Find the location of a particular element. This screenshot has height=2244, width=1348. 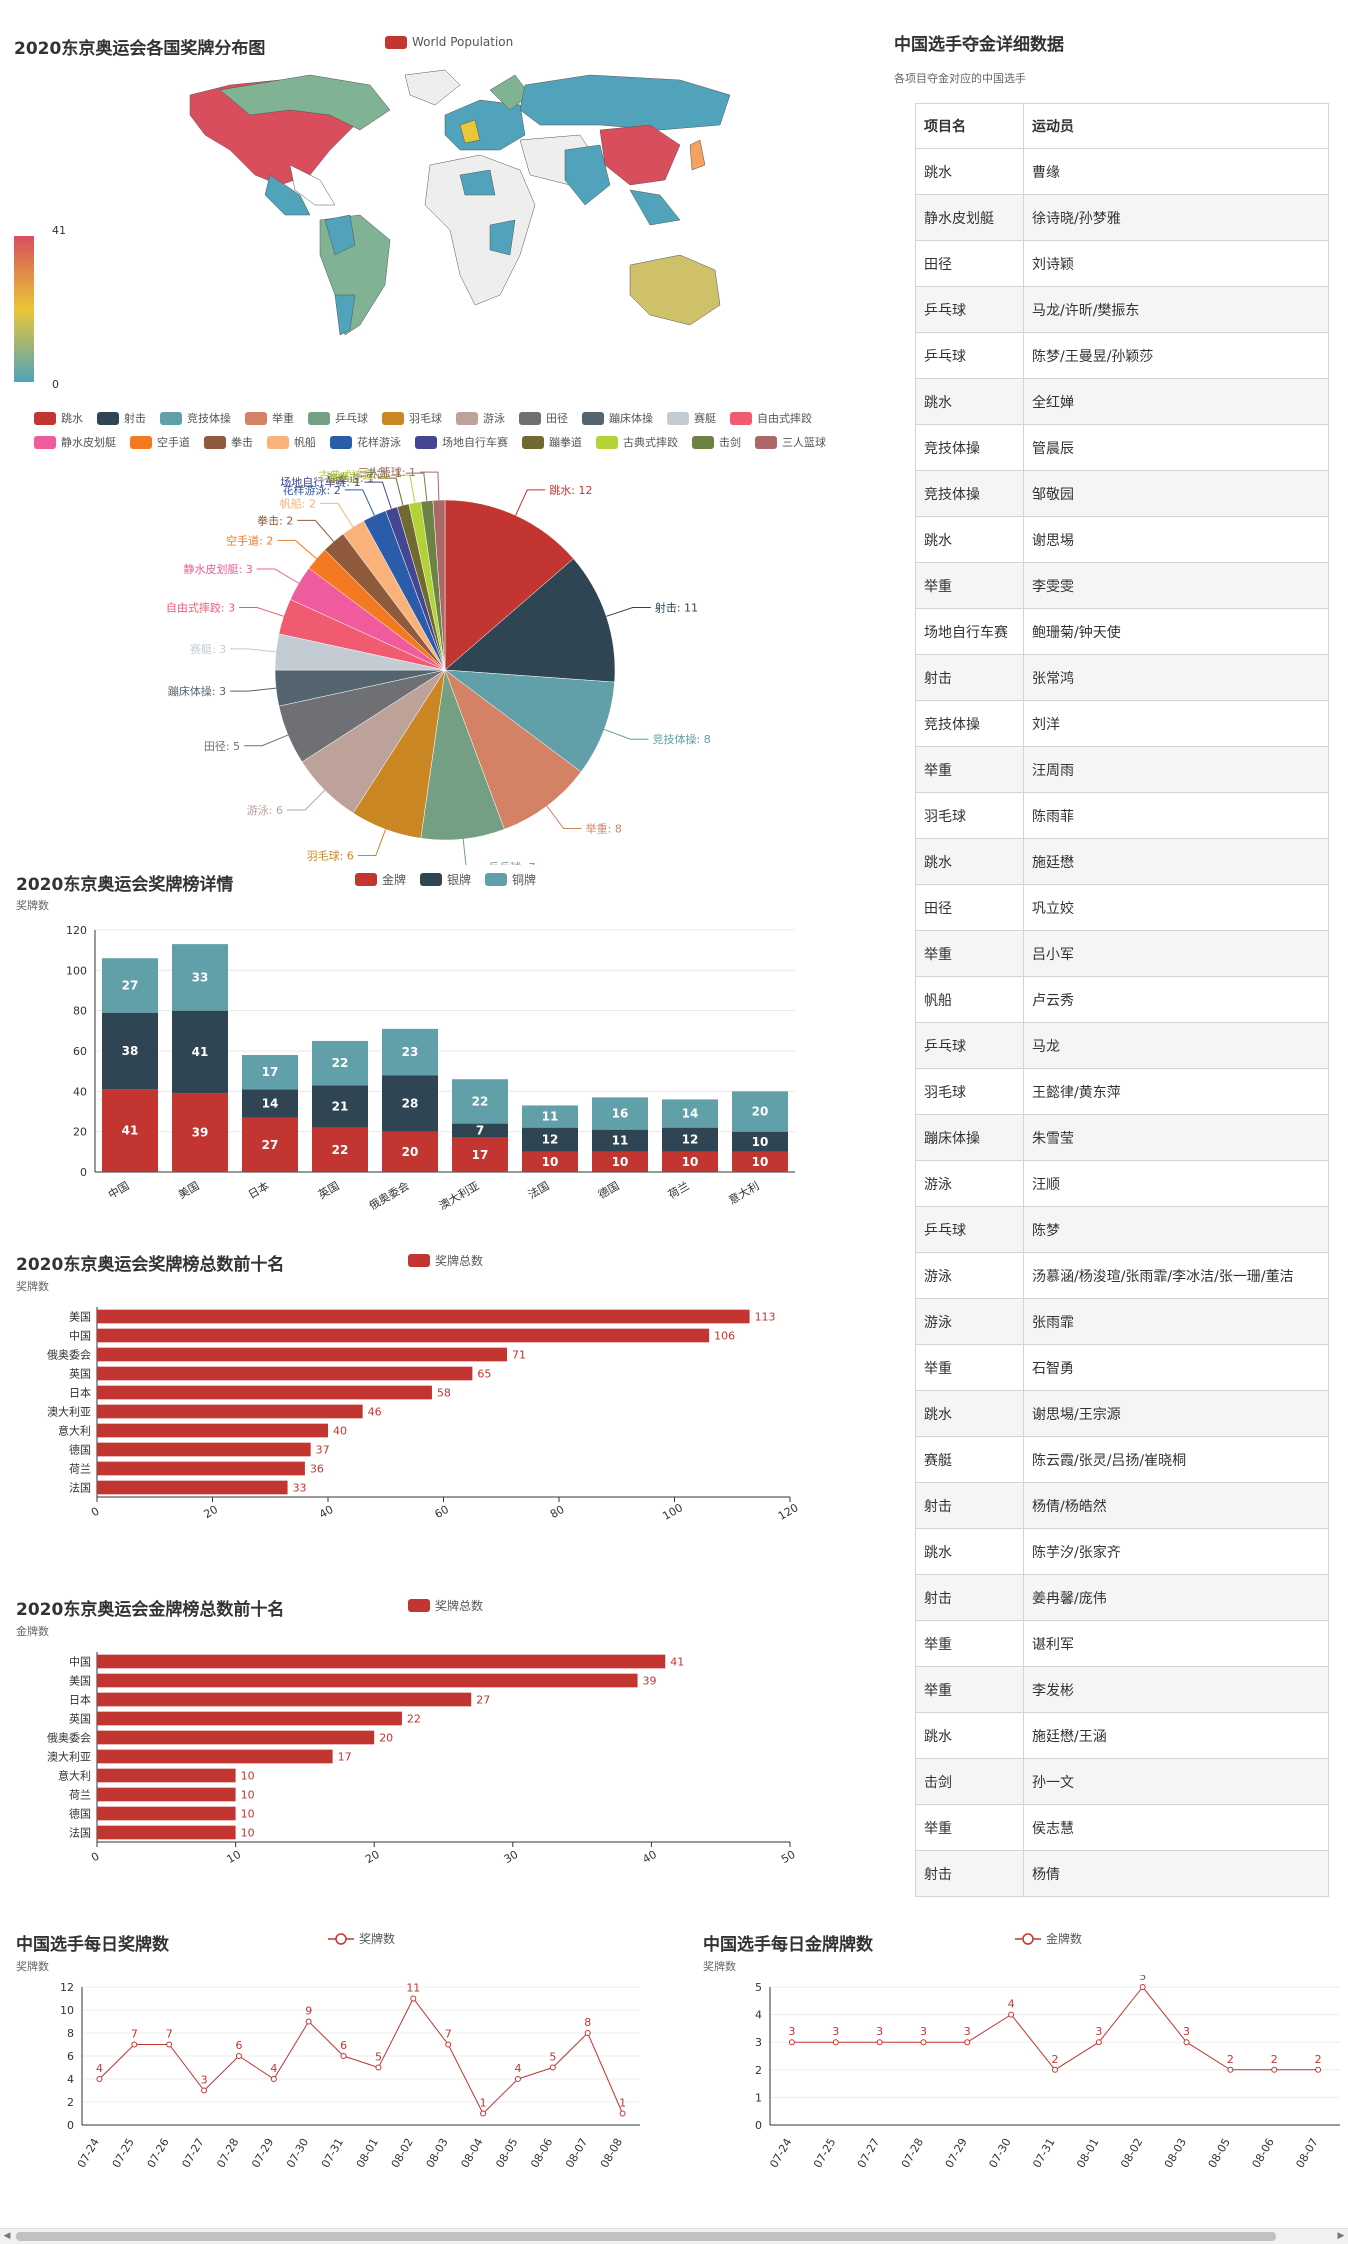

pie-legend-item: 帆船 is located at coordinates (291, 442).